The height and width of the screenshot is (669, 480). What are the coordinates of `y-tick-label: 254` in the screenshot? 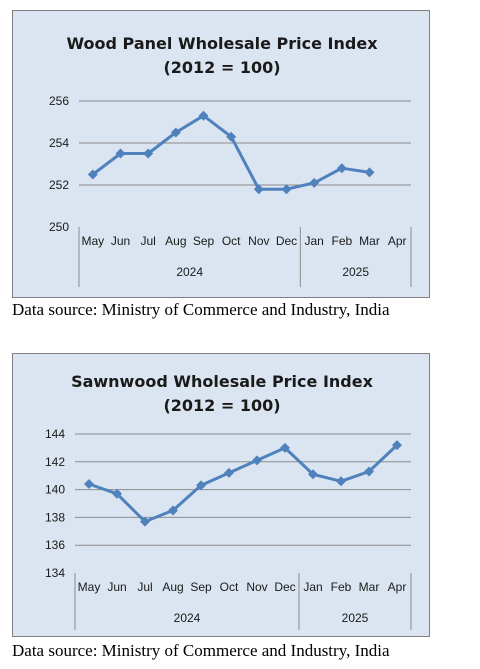 It's located at (59, 143).